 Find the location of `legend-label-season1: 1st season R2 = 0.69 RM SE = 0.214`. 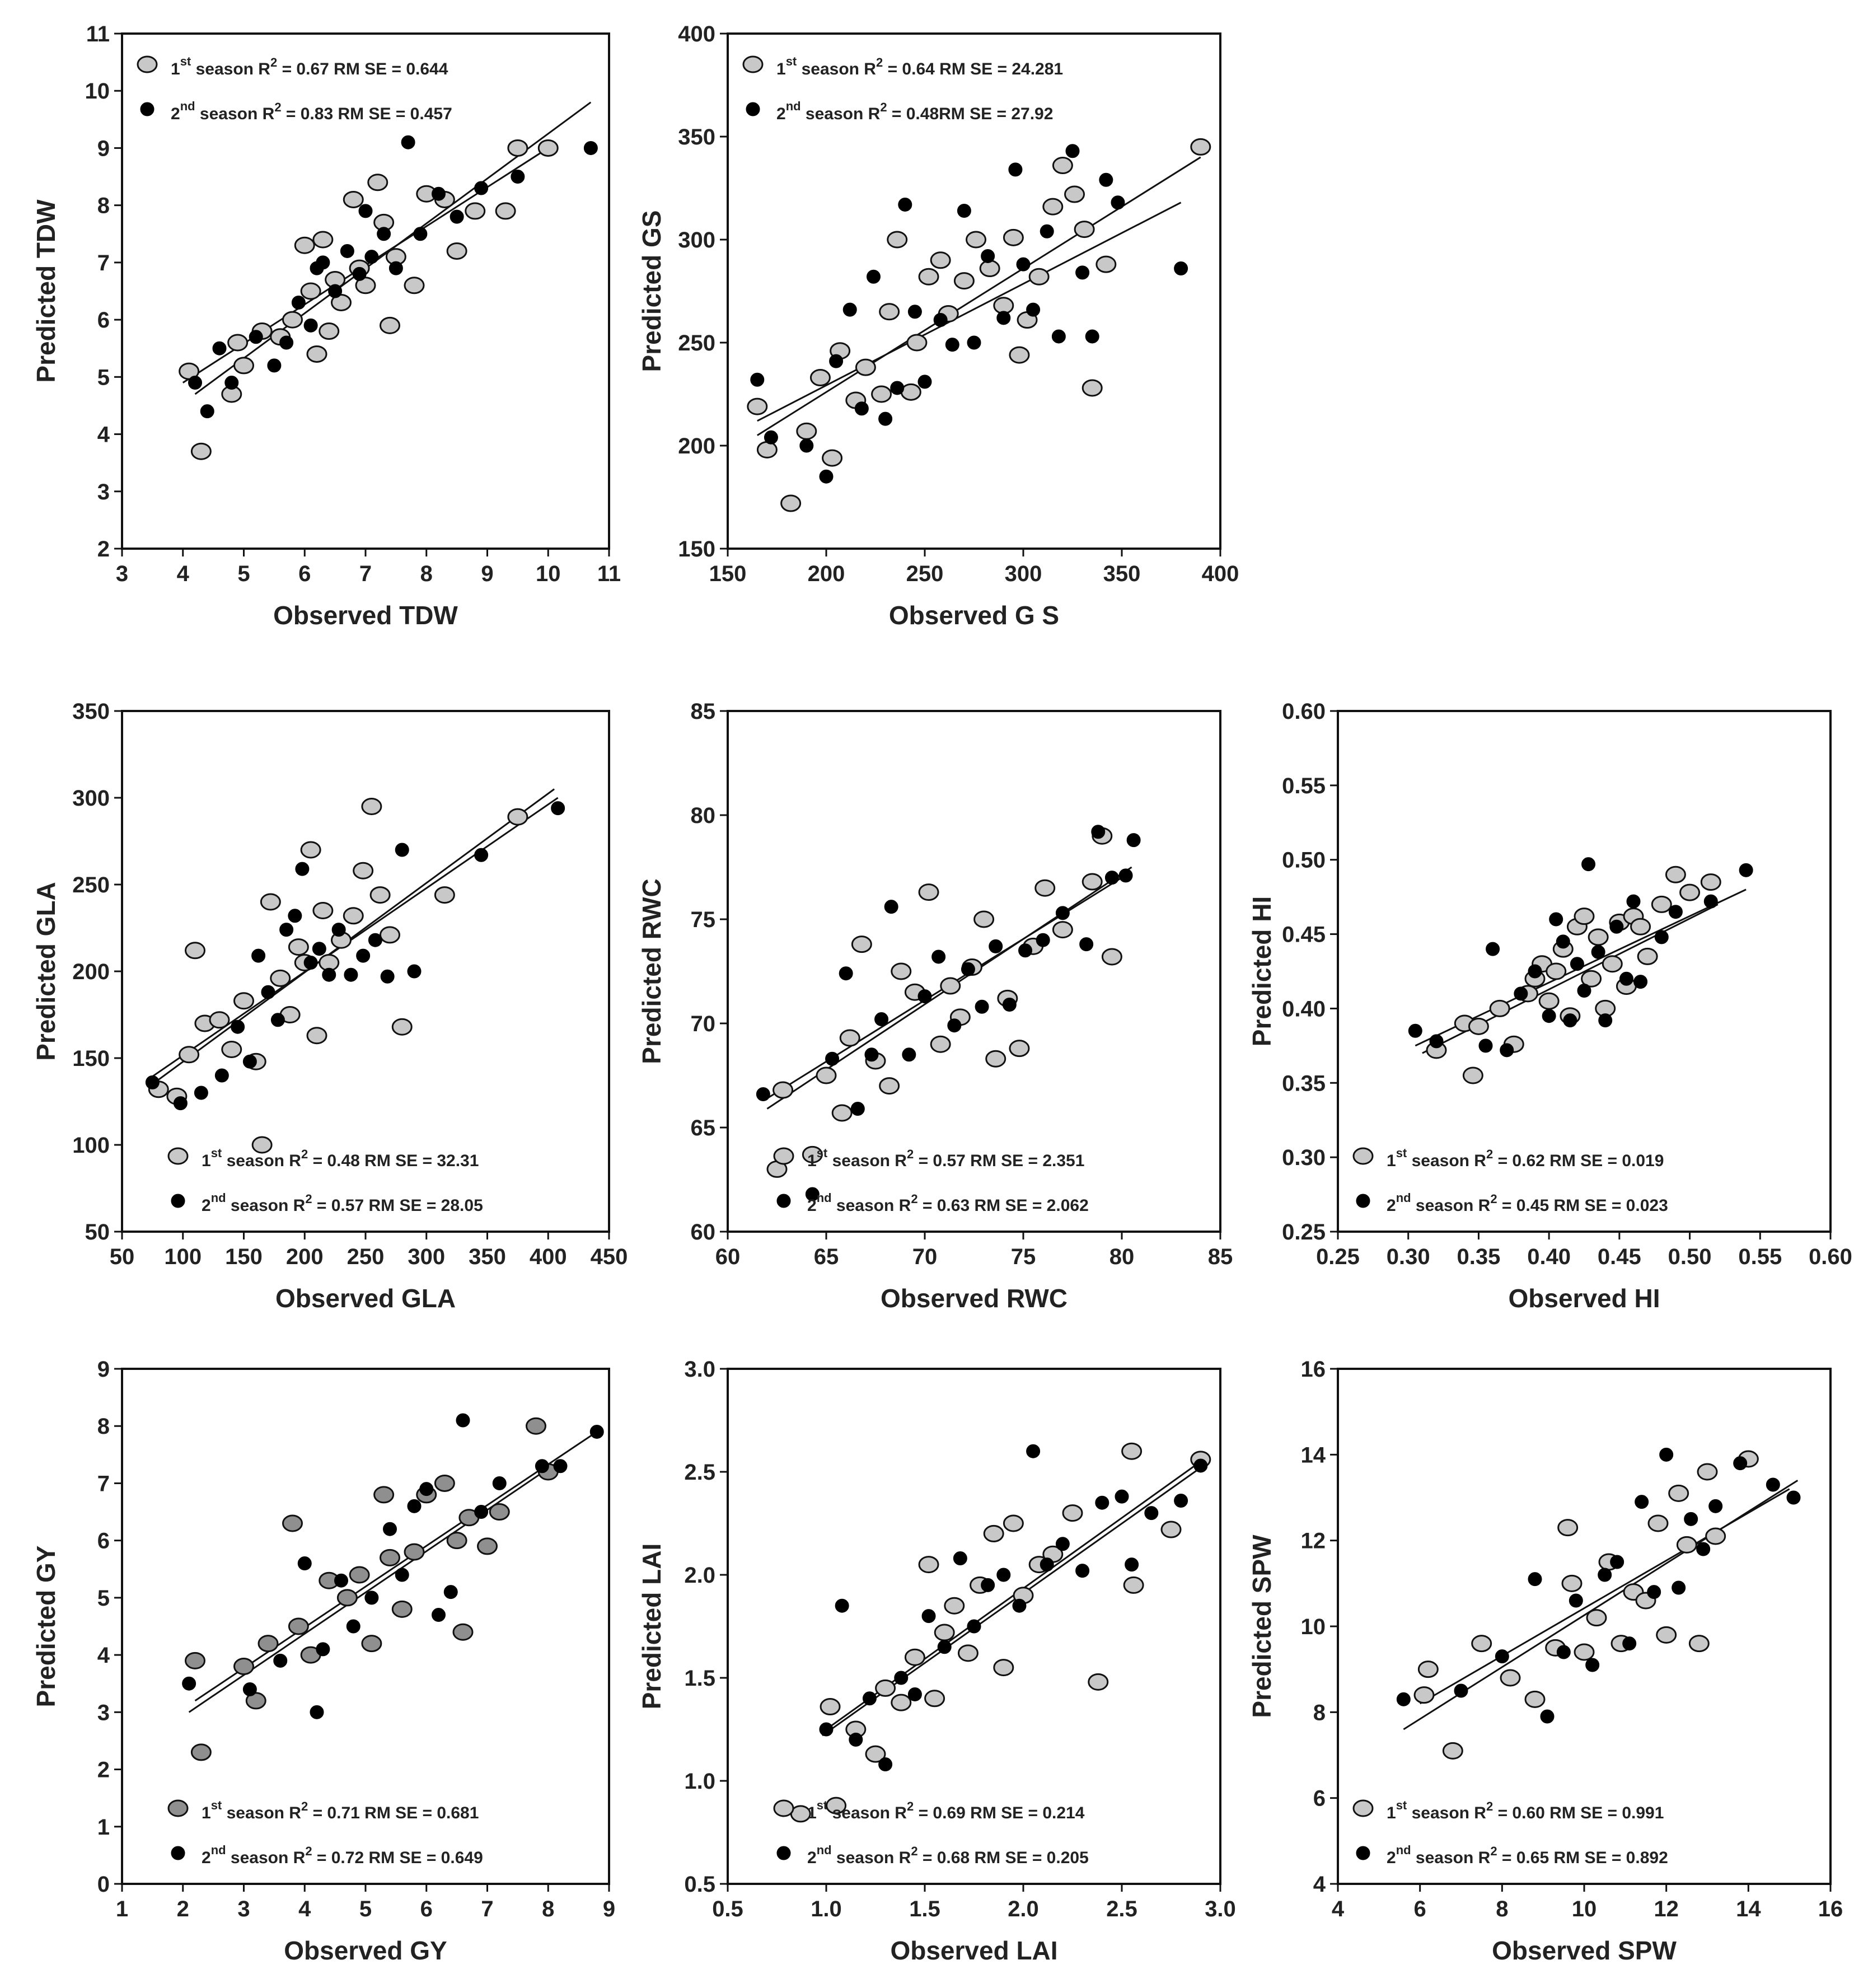

legend-label-season1: 1st season R2 = 0.69 RM SE = 0.214 is located at coordinates (946, 1810).